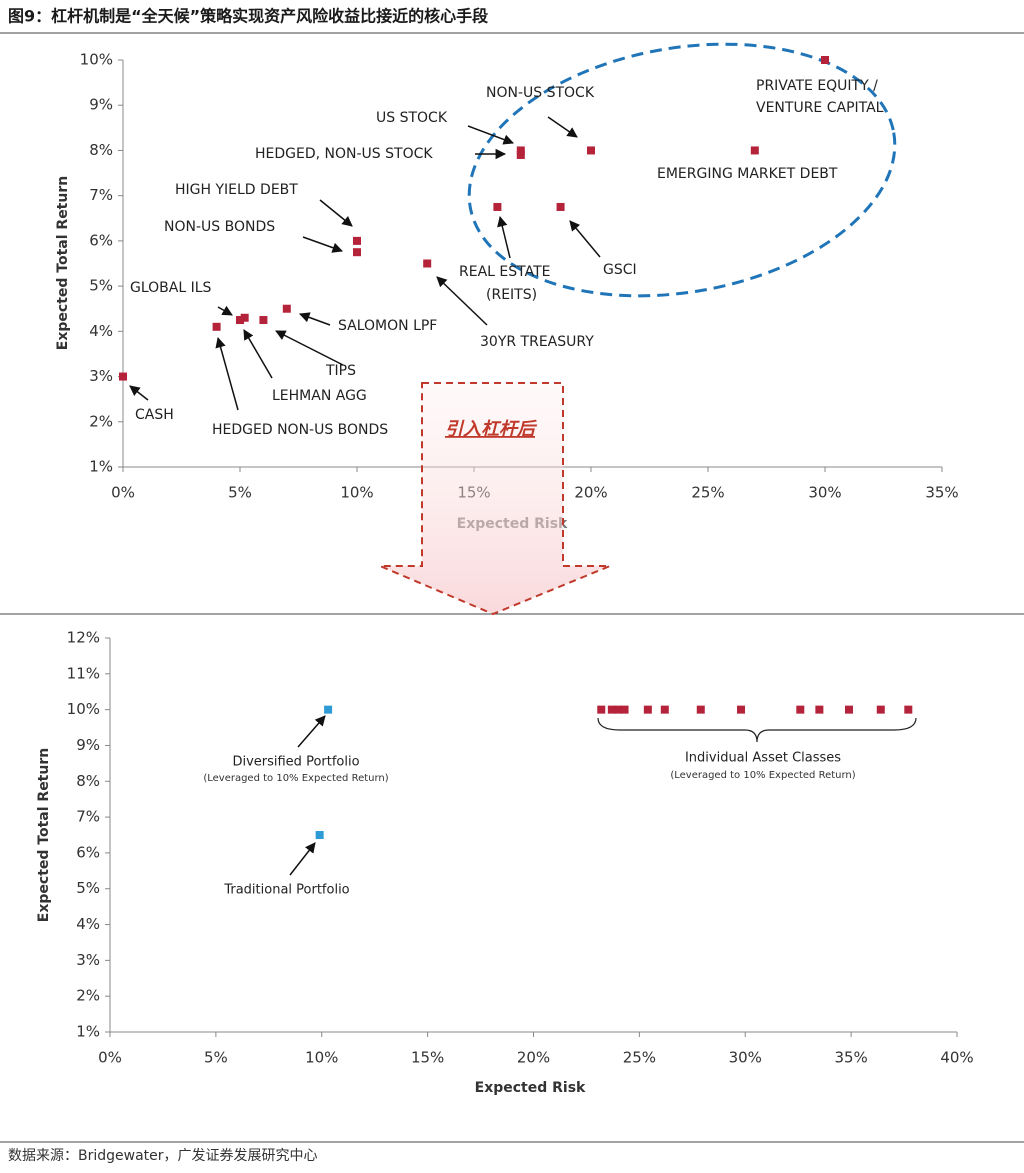 The height and width of the screenshot is (1173, 1024). I want to click on transition-arrow, so click(495, 499).